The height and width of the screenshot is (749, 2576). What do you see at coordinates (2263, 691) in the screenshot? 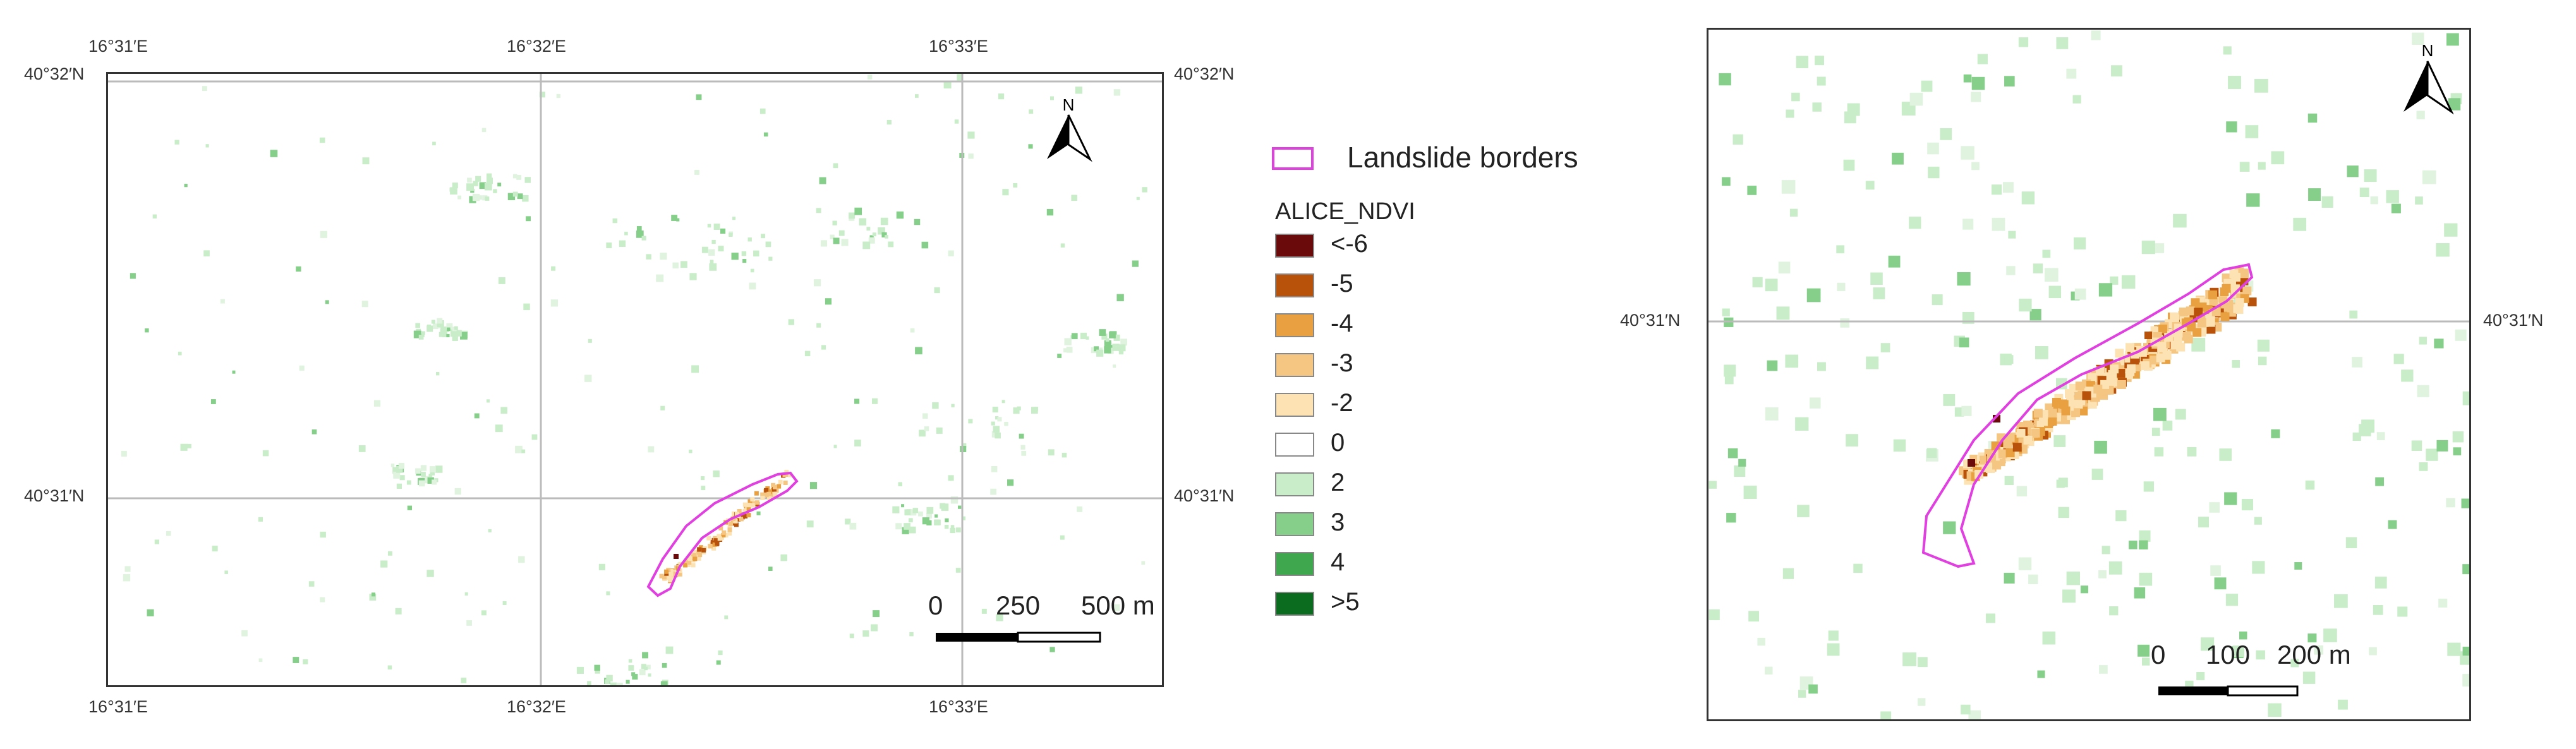
I see `right-scale-bar-white` at bounding box center [2263, 691].